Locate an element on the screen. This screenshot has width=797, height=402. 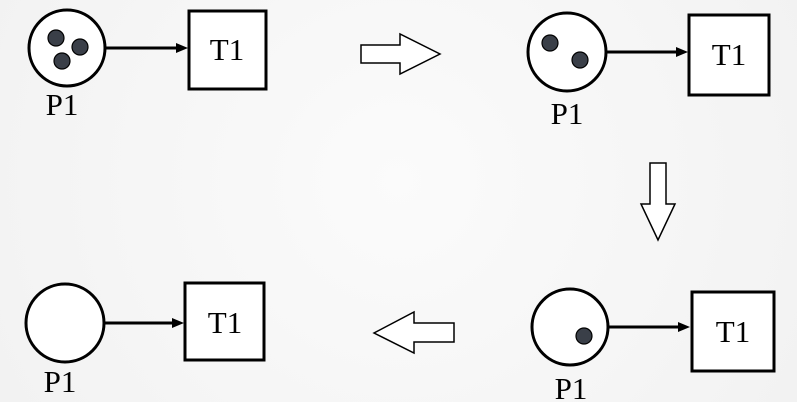
step-arrow-right is located at coordinates (401, 54).